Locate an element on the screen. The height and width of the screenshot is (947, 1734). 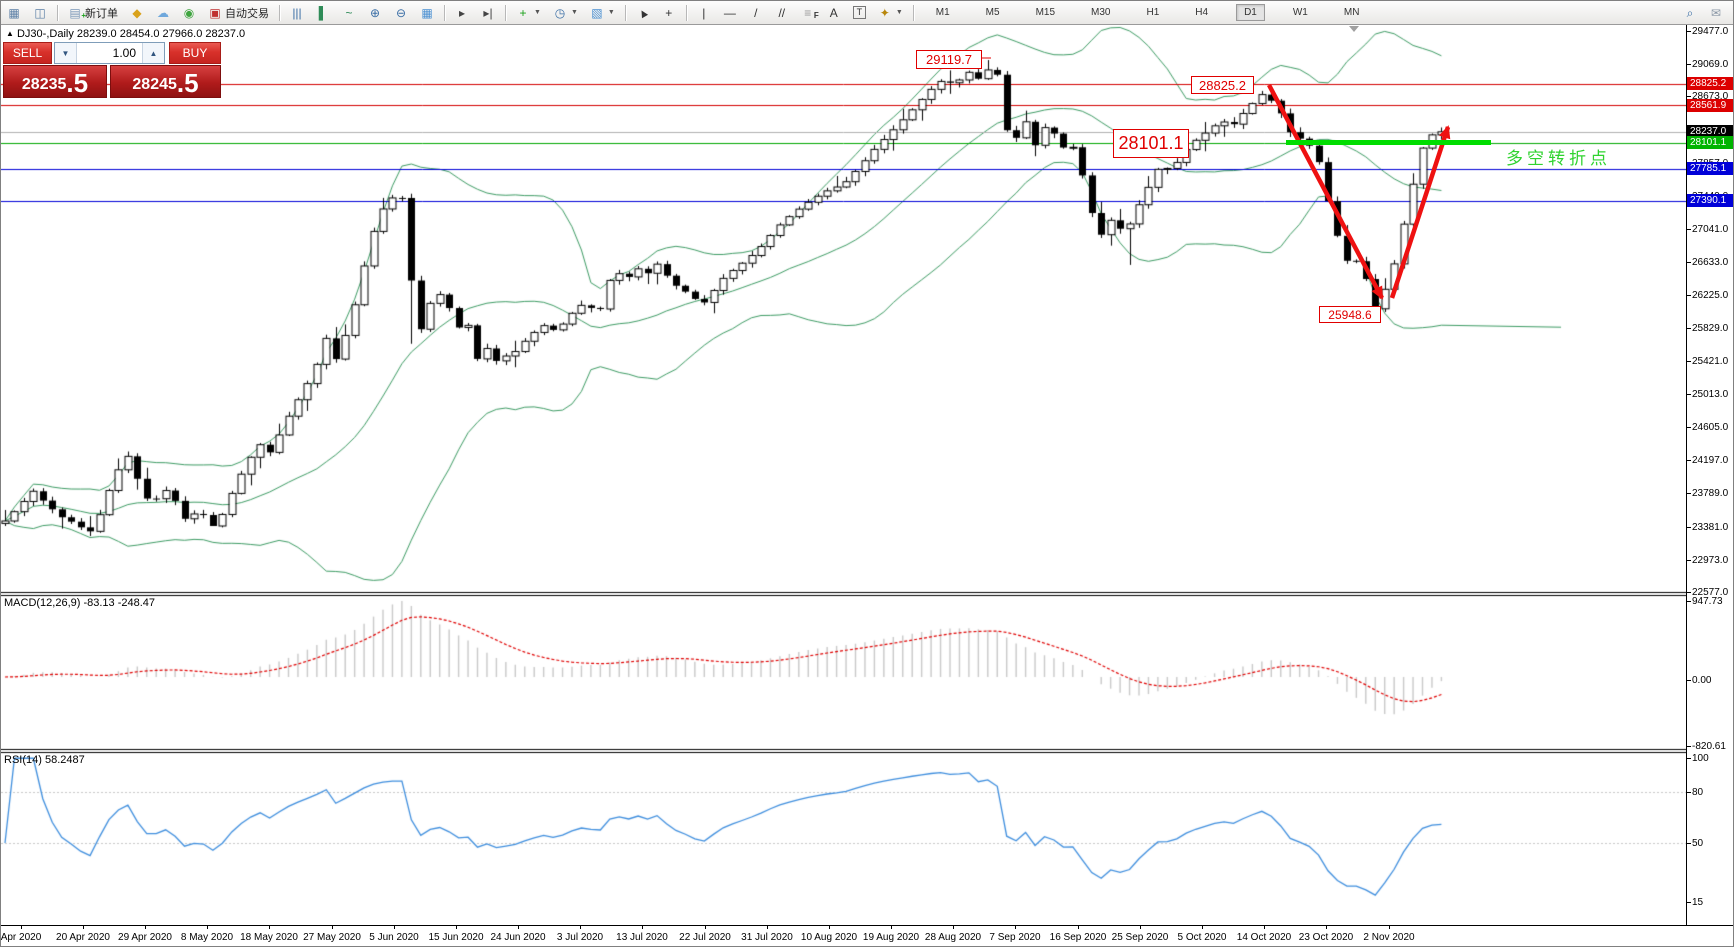
sell-button: SELL is located at coordinates (27, 53).